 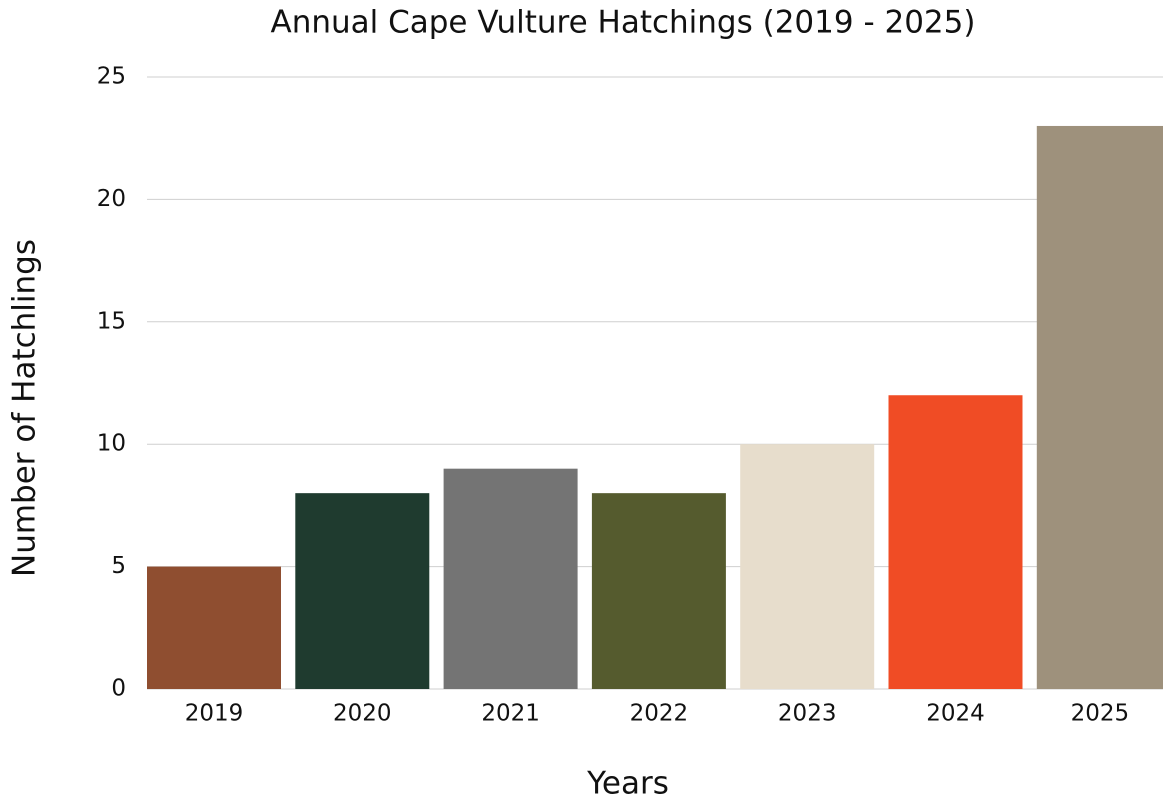 I want to click on y-tick-label: 5, so click(x=118, y=566).